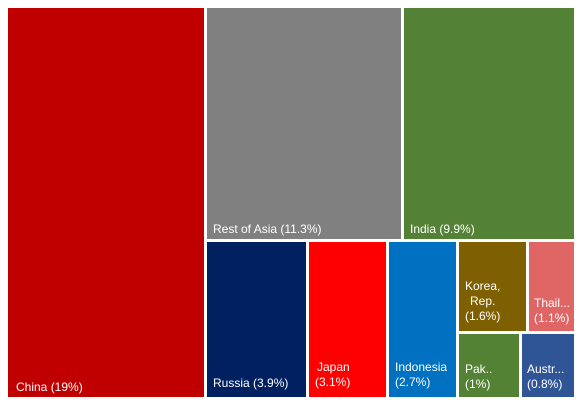  I want to click on tile-label: India (9.9%), so click(442, 229).